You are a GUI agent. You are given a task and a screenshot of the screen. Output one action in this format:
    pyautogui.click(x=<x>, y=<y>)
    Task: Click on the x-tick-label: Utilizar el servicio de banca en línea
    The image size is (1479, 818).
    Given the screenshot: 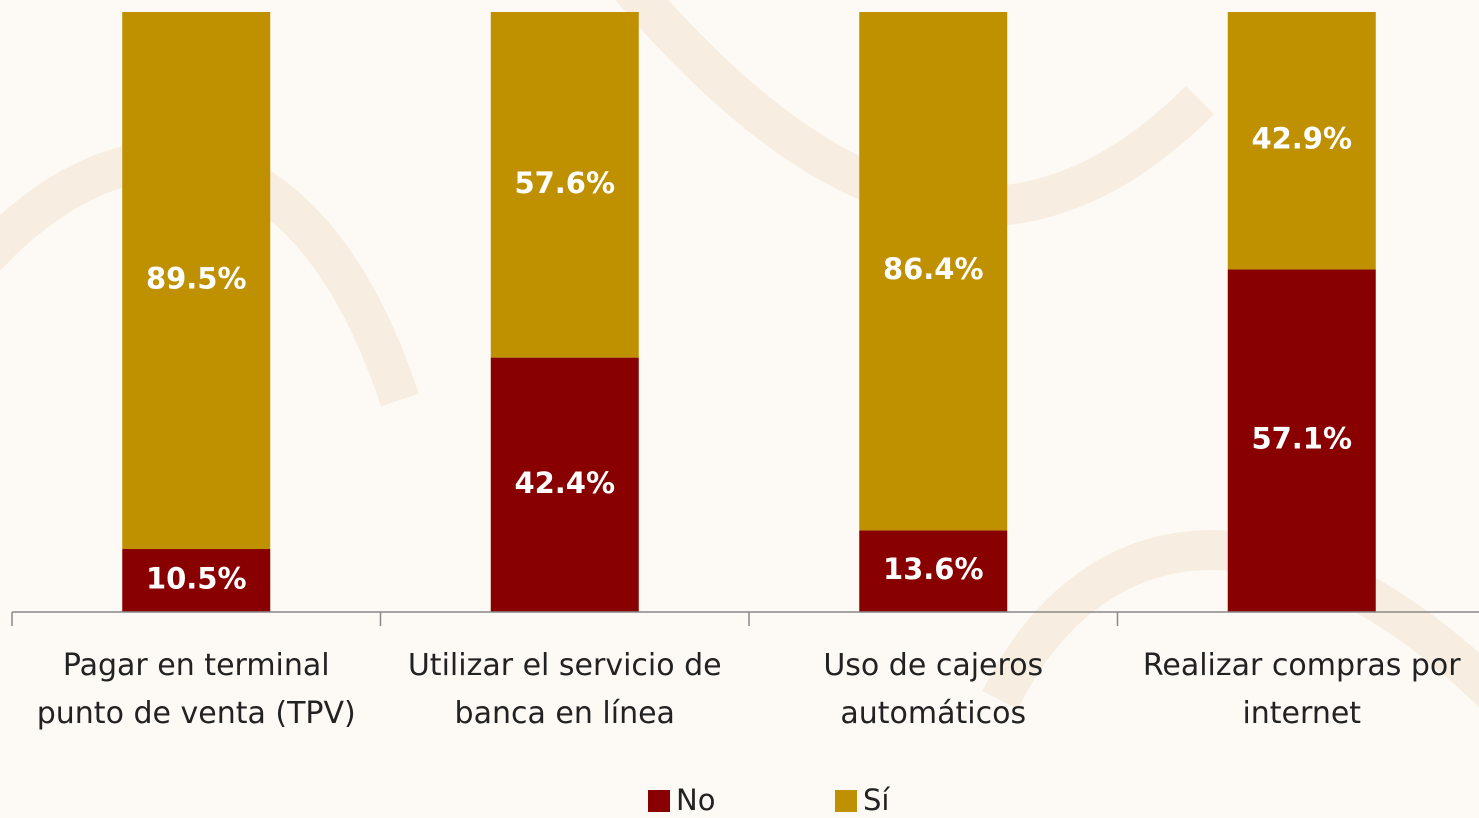 What is the action you would take?
    pyautogui.click(x=564, y=689)
    